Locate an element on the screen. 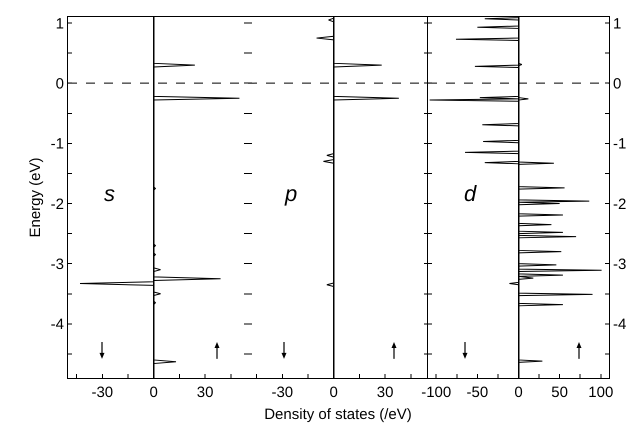  y2-tick-label: 0 is located at coordinates (617, 83).